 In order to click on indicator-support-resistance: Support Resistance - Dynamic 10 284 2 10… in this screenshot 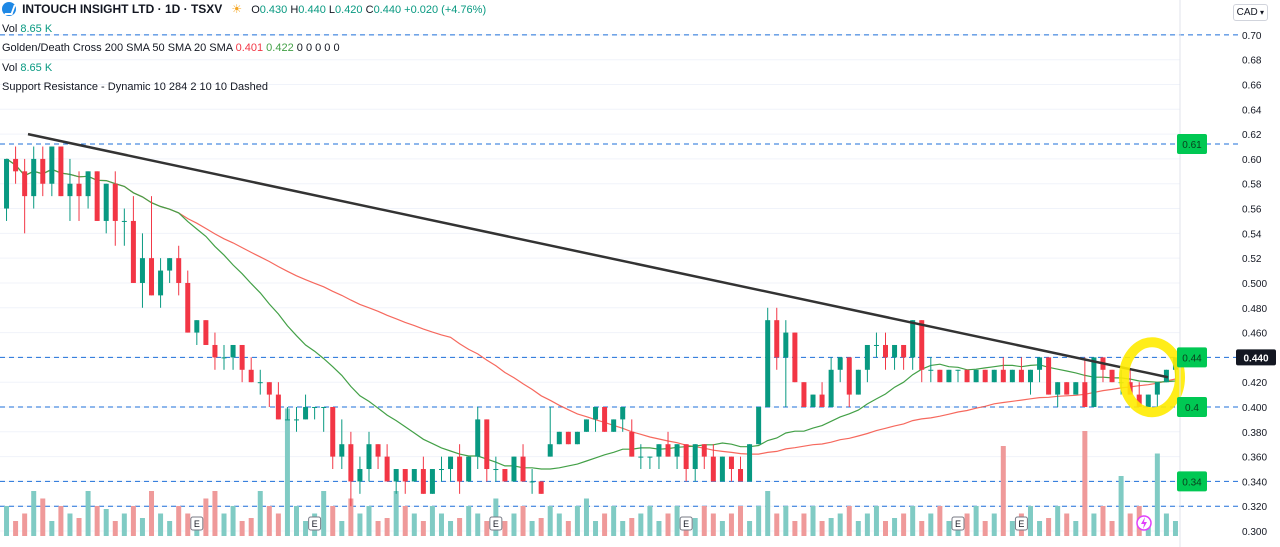, I will do `click(244, 88)`.